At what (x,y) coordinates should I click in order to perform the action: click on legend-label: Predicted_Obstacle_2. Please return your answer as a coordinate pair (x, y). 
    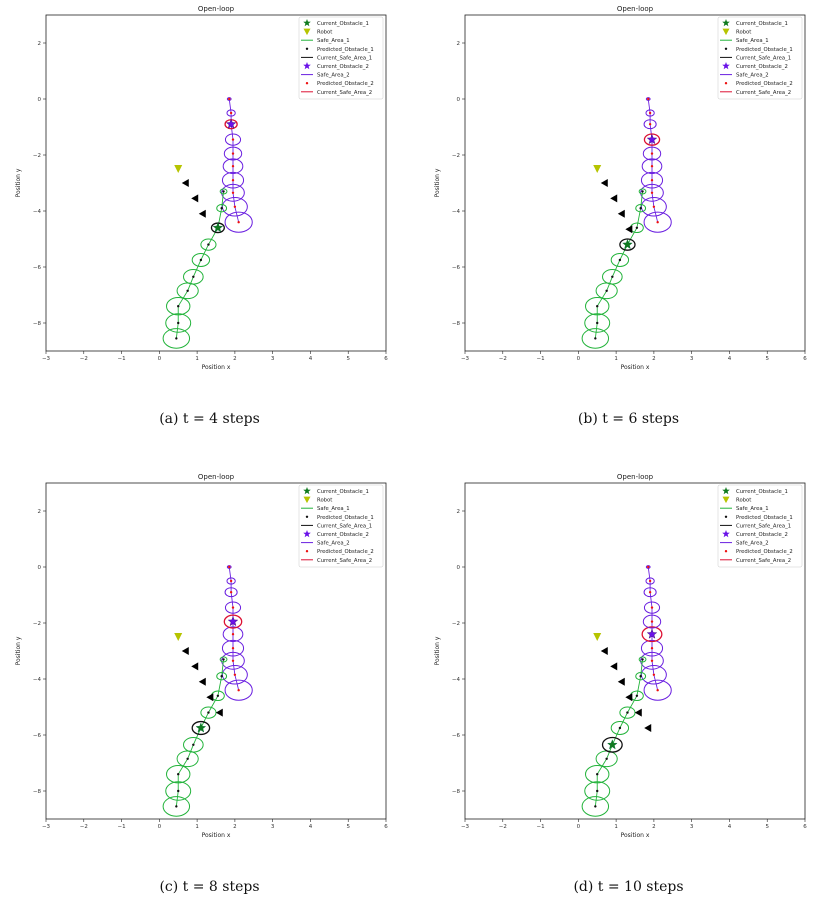
    Looking at the image, I should click on (764, 84).